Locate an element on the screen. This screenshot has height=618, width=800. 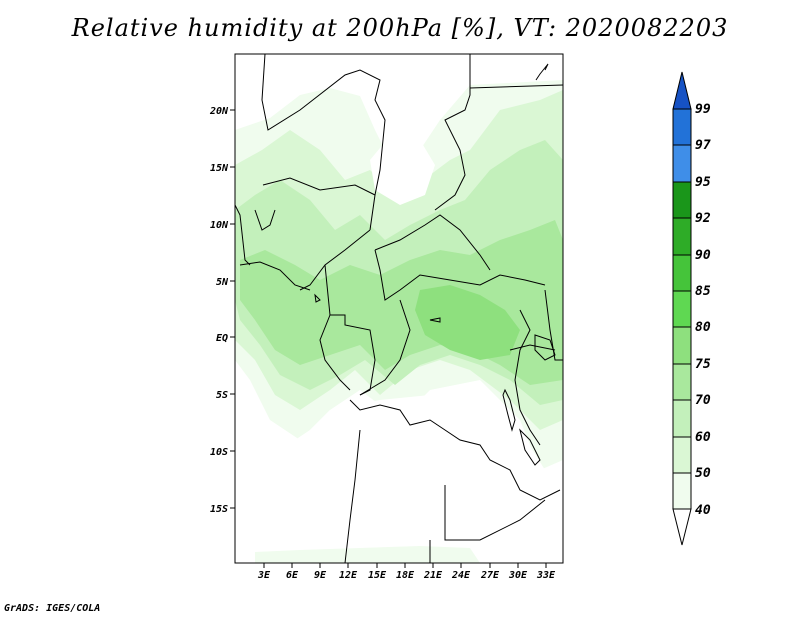
humidity-region-south is located at coordinates (399, 479).